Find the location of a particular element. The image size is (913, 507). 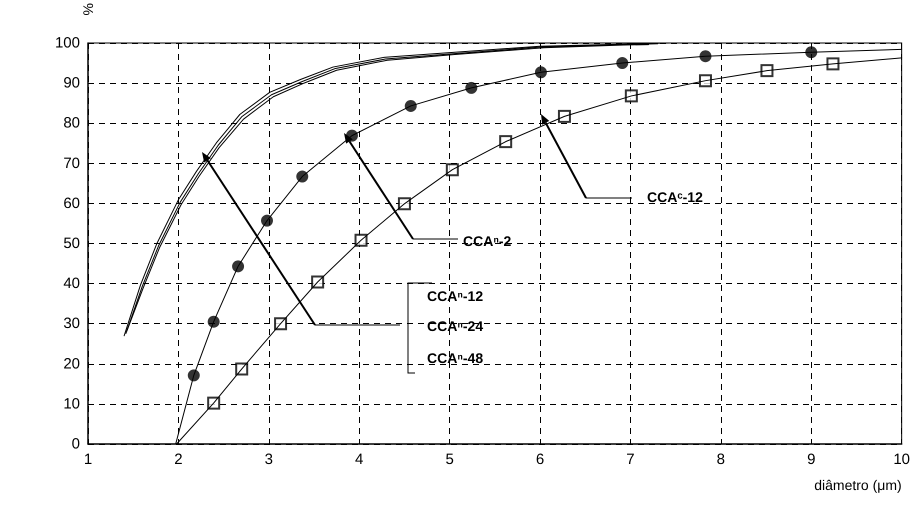

y-tick-label: 90 is located at coordinates (71, 83).